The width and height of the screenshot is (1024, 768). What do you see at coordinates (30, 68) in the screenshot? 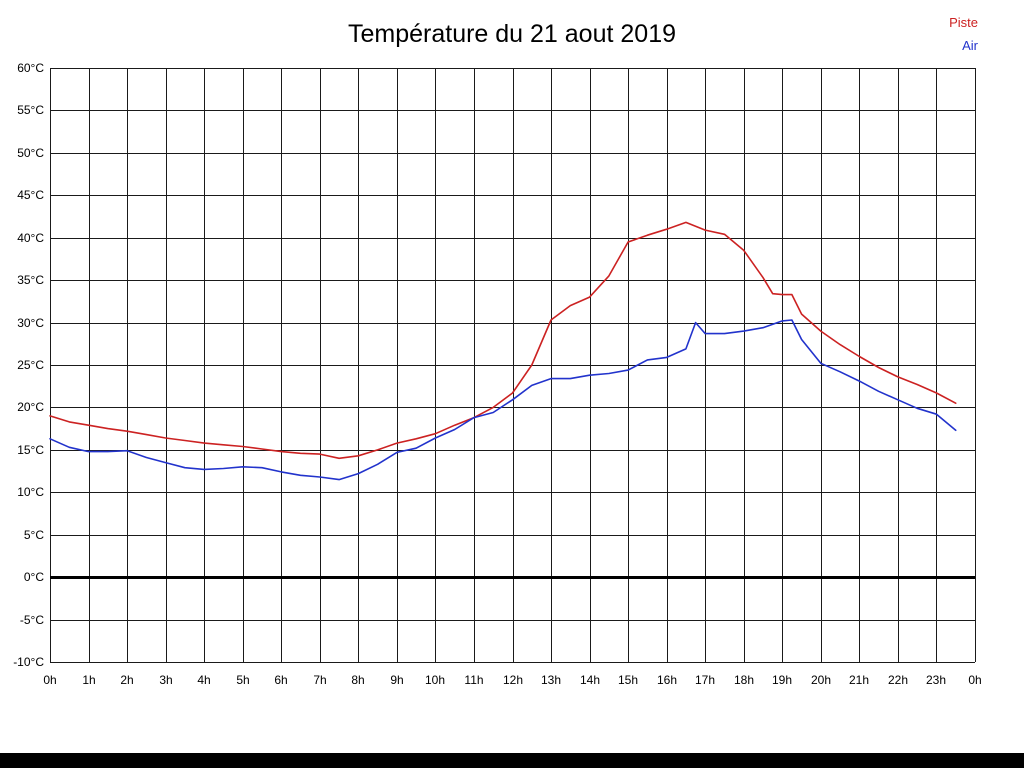
I see `y-tick-label: 60°C` at bounding box center [30, 68].